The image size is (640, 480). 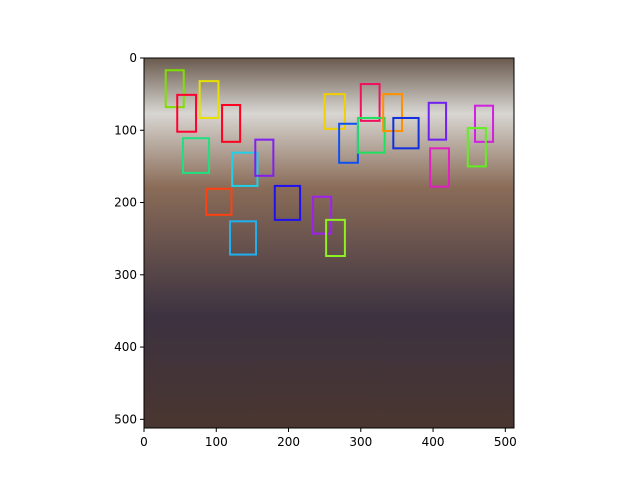 I want to click on x-tick-label: 0, so click(x=144, y=442).